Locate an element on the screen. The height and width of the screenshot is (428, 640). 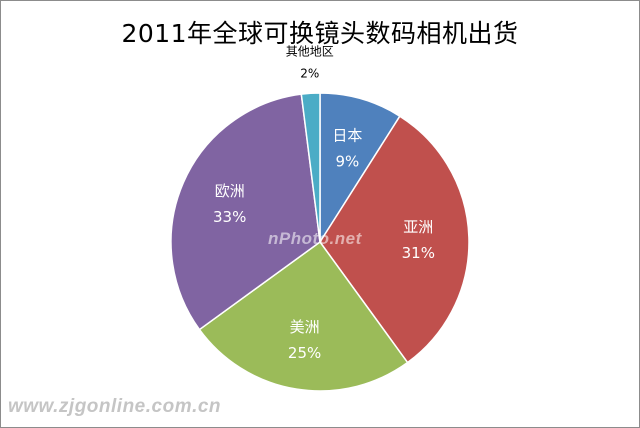
pie-slice-asia is located at coordinates (394, 239).